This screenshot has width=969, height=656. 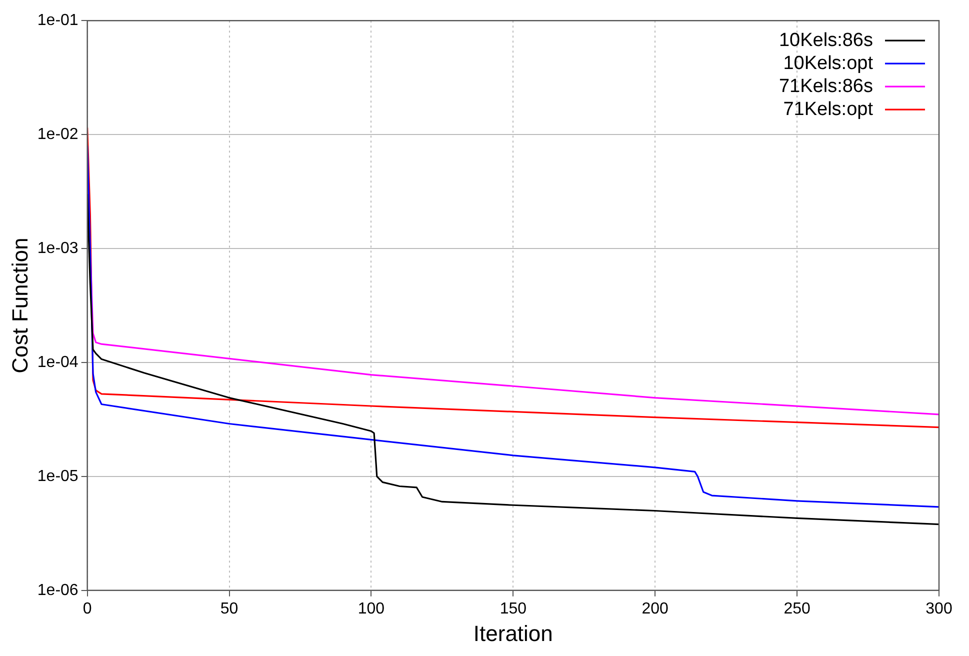 What do you see at coordinates (939, 609) in the screenshot?
I see `x-tick-label: 300` at bounding box center [939, 609].